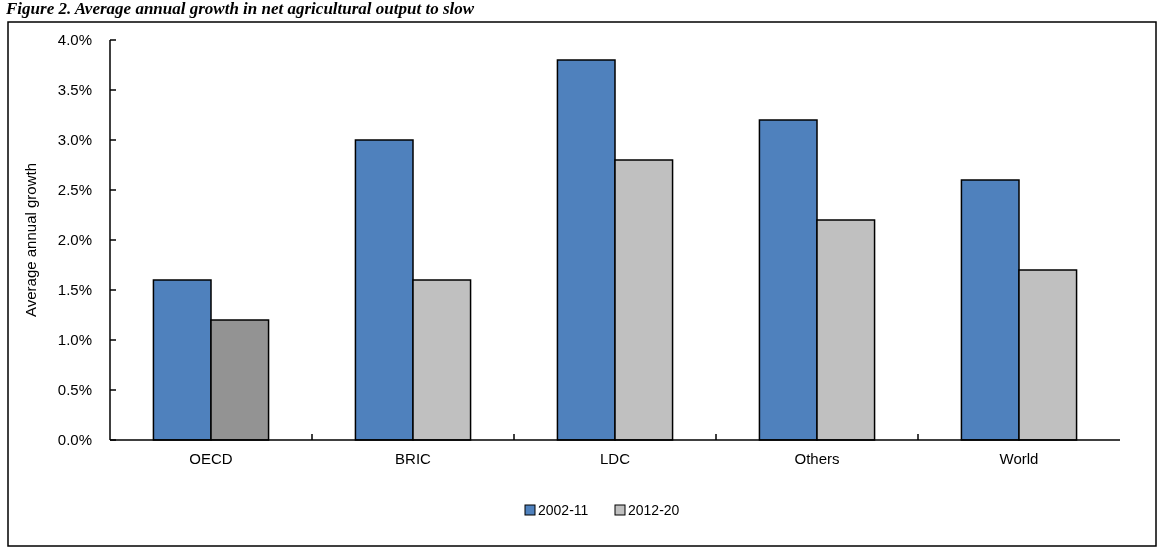 The width and height of the screenshot is (1160, 549). What do you see at coordinates (1019, 458) in the screenshot?
I see `x-tick-label: World` at bounding box center [1019, 458].